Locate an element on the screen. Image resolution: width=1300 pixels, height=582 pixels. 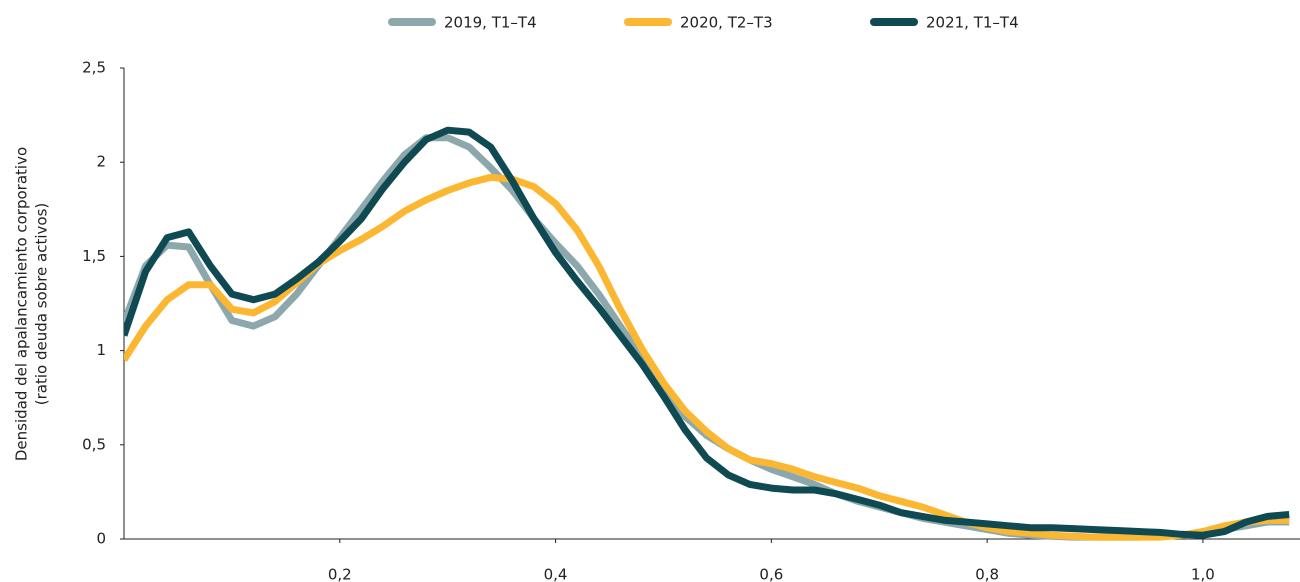
y-axis-title: Densidad del apalancamiento corporativo is located at coordinates (22, 304).